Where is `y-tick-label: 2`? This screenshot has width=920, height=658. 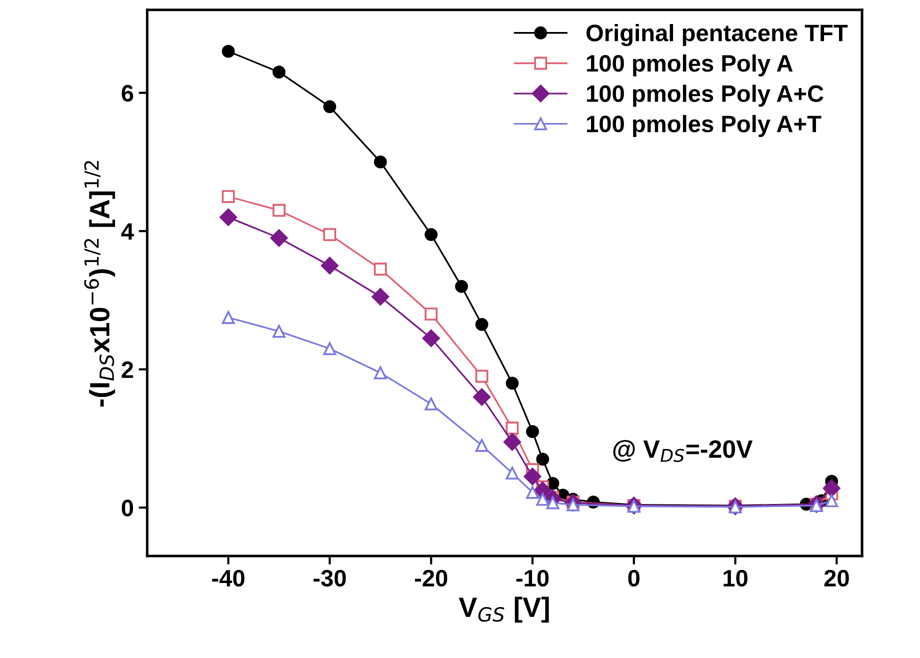
y-tick-label: 2 is located at coordinates (128, 369).